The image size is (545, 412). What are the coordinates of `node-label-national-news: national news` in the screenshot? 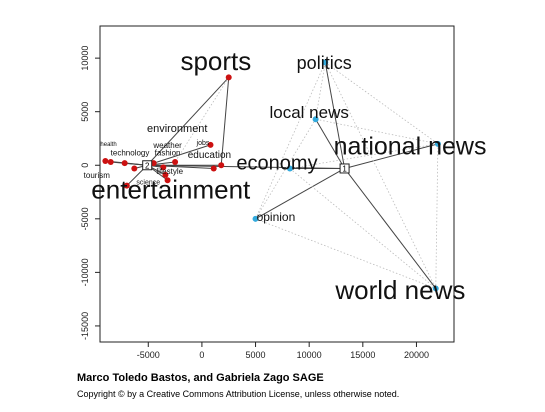 It's located at (410, 147).